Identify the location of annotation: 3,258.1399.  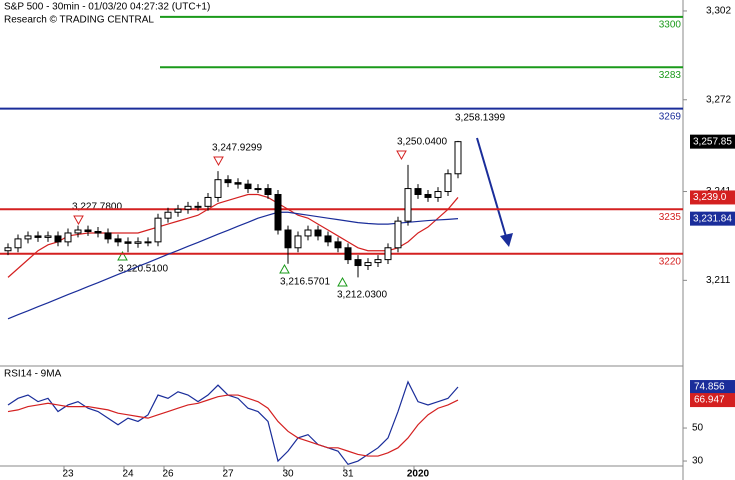
(480, 118).